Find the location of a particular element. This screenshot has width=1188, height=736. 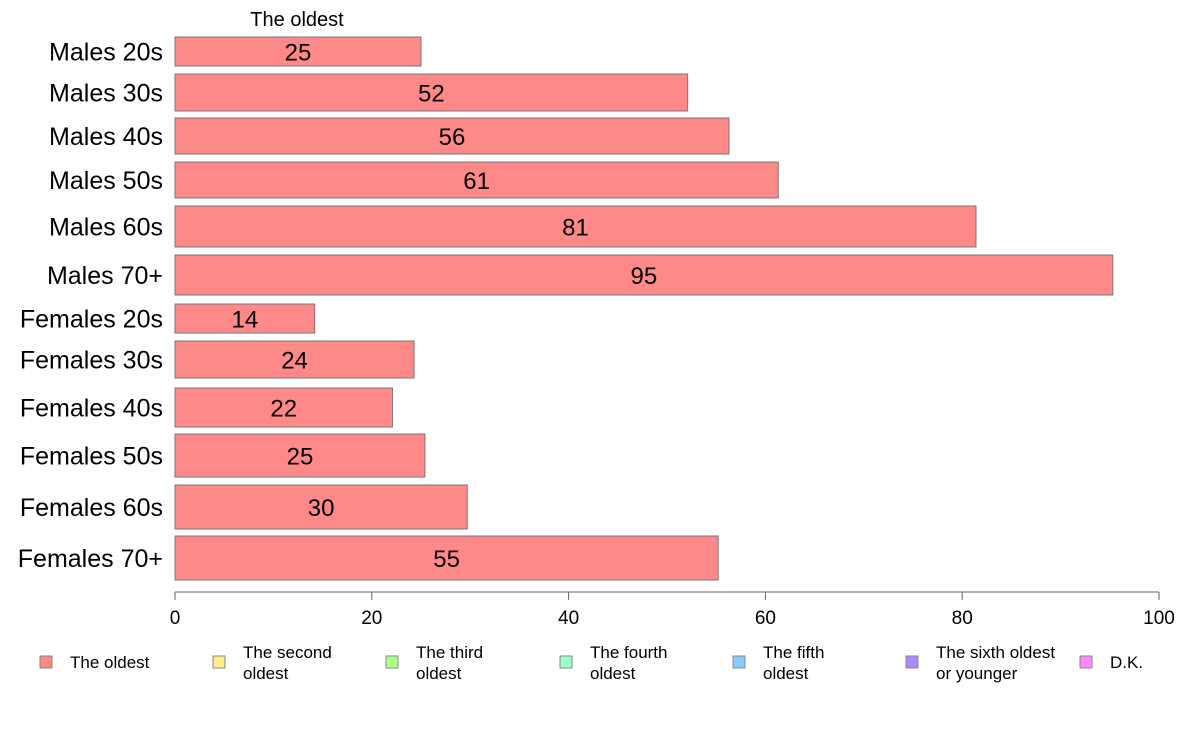

bar-value-label: 56 is located at coordinates (452, 137).